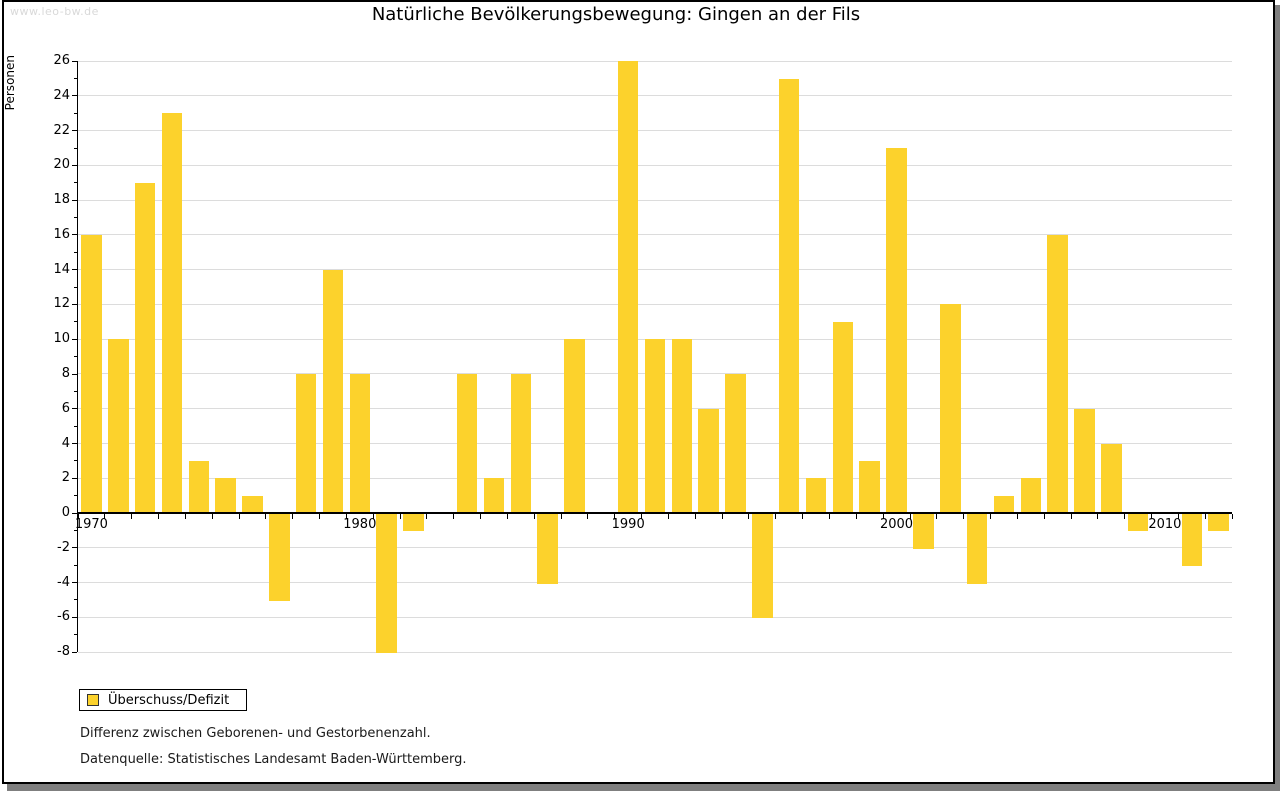  I want to click on y-tick-label: -6, so click(63, 617).